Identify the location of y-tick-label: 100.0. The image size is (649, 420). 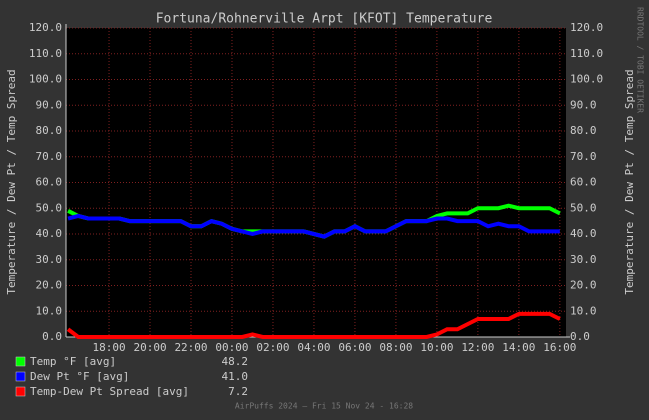
(45, 79).